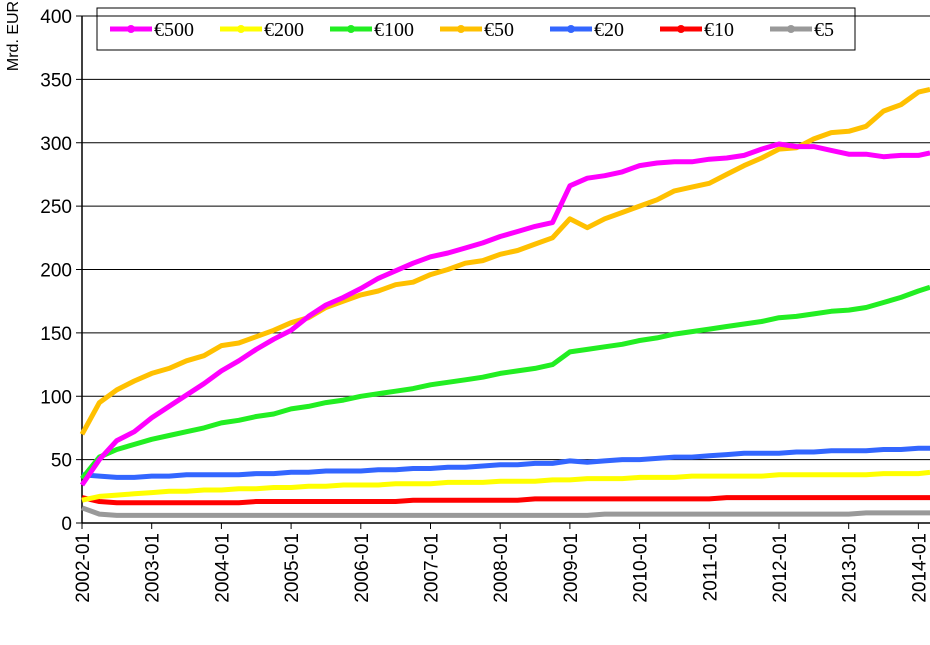  I want to click on y-tick-label: 400, so click(56, 17).